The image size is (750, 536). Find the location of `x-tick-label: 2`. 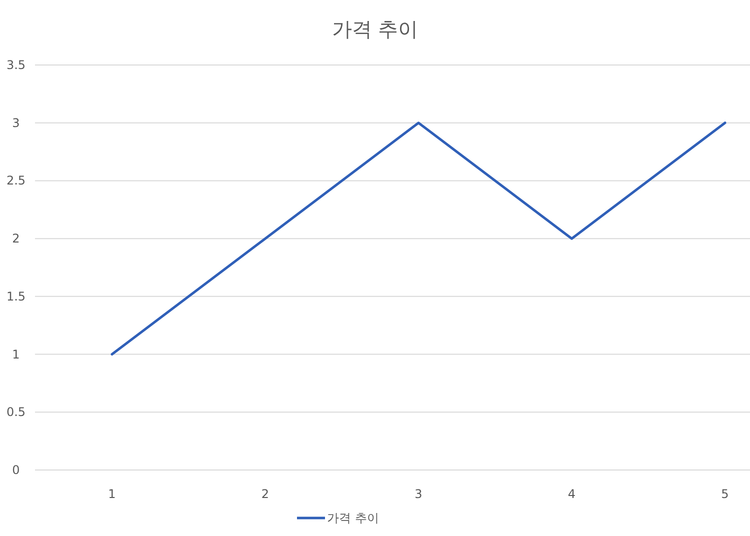

x-tick-label: 2 is located at coordinates (265, 494).